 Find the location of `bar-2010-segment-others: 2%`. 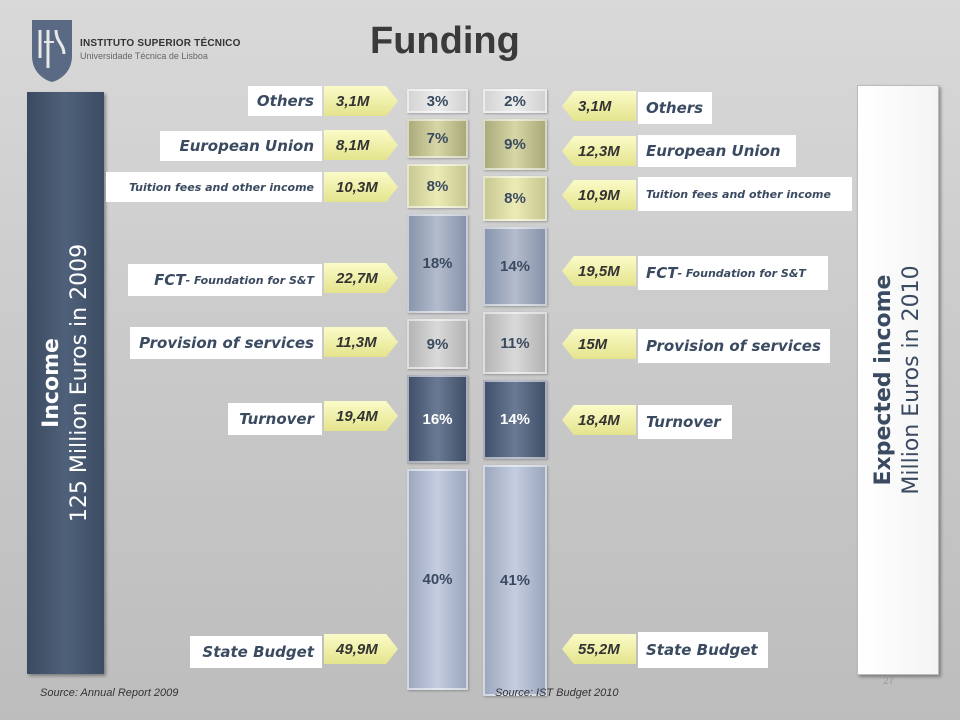

bar-2010-segment-others: 2% is located at coordinates (515, 101).